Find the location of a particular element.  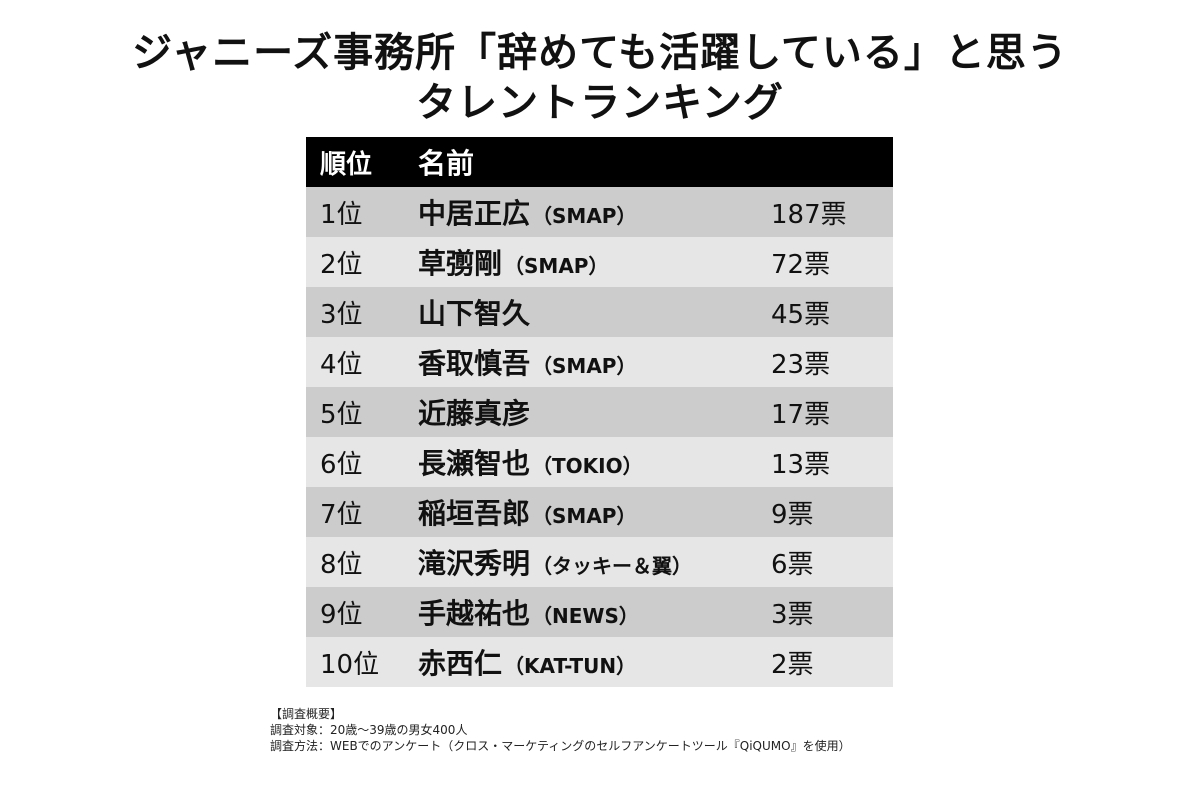

talent-name: 近藤真彦 is located at coordinates (474, 413).